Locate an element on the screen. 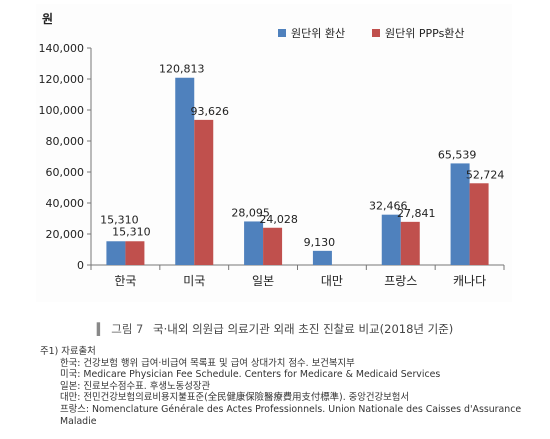 The image size is (550, 439). notes-header: 주1) 자료출처 is located at coordinates (68, 351).